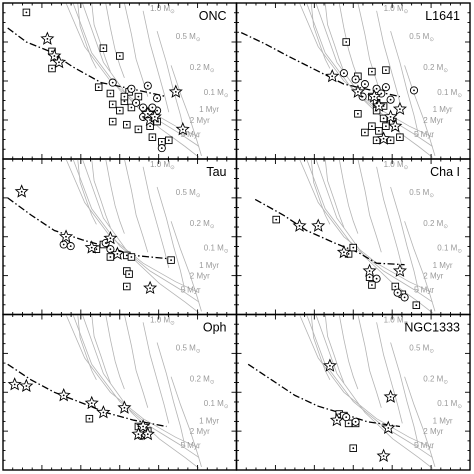 Image resolution: width=474 pixels, height=474 pixels. Describe the element at coordinates (216, 172) in the screenshot. I see `panel-title: Tau` at that location.